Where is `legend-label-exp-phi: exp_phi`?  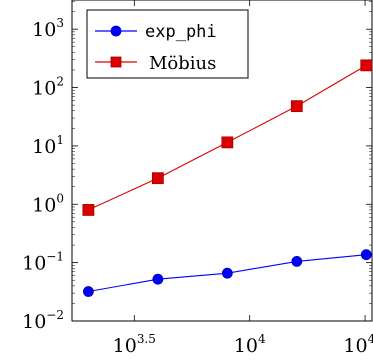
legend-label-exp-phi: exp_phi is located at coordinates (181, 32).